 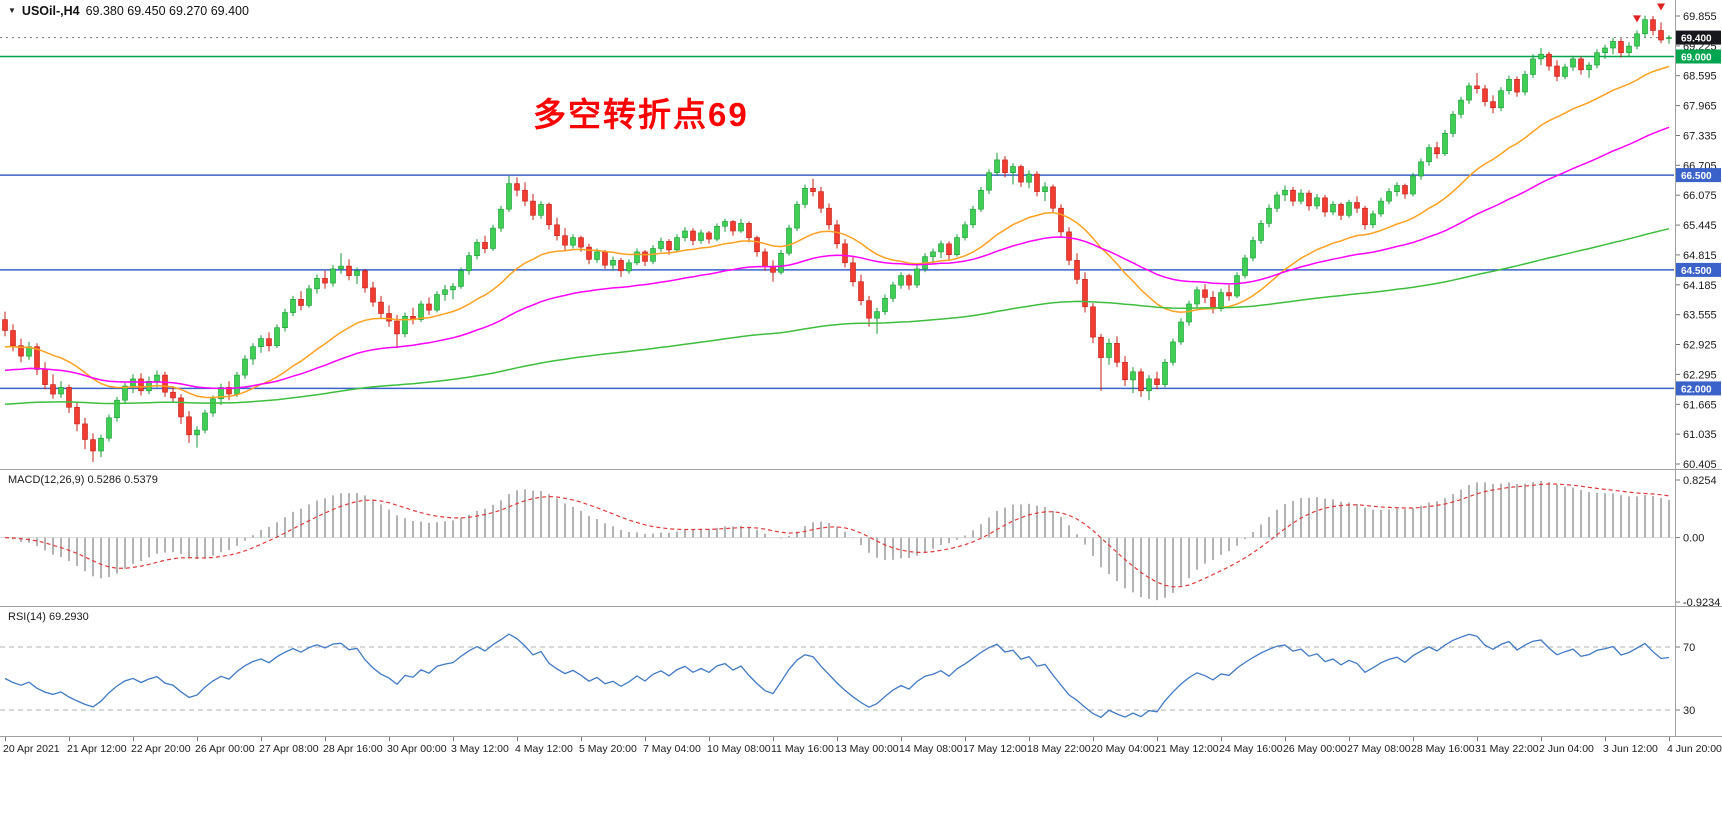 I want to click on svg-text: 69.000, so click(x=1696, y=58).